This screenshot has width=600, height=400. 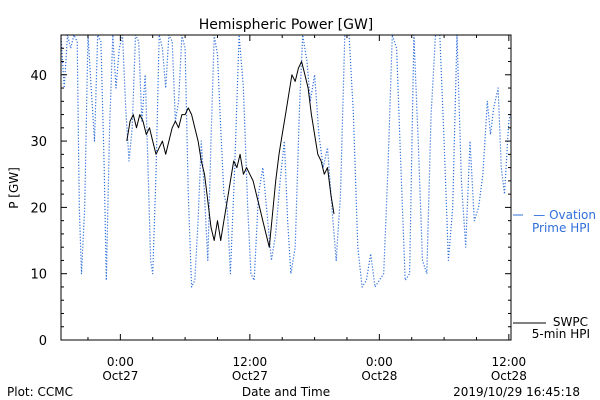 I want to click on legend-ovation-line2: Prime HPI, so click(x=561, y=228).